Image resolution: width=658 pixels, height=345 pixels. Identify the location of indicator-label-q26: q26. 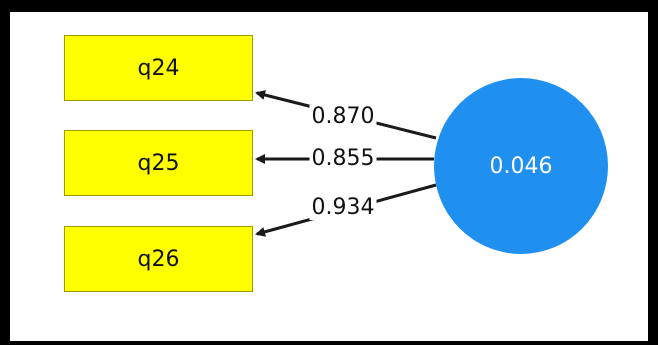
(158, 259).